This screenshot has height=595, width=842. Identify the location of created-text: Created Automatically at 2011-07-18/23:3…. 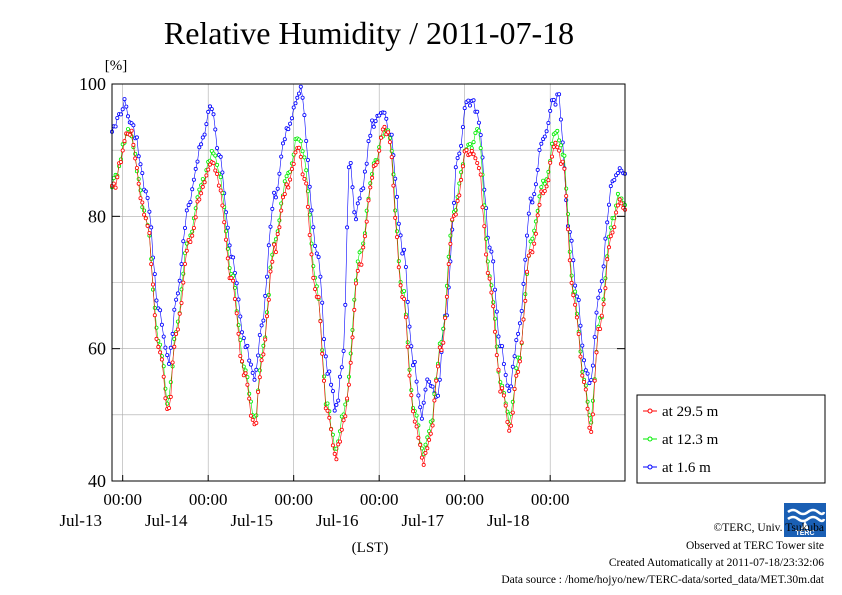
(716, 563).